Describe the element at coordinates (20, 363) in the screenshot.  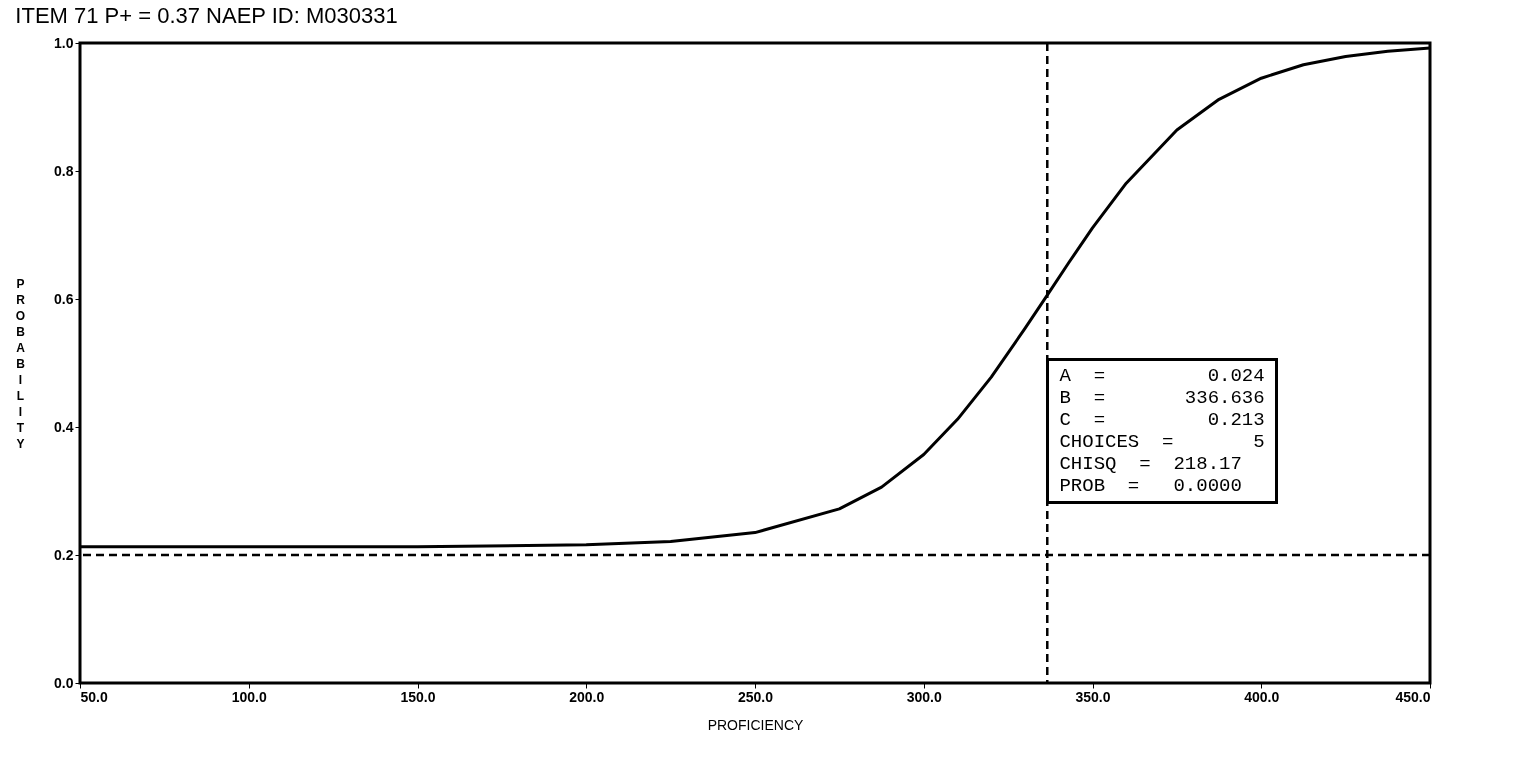
I see `text: PROBABILITY` at that location.